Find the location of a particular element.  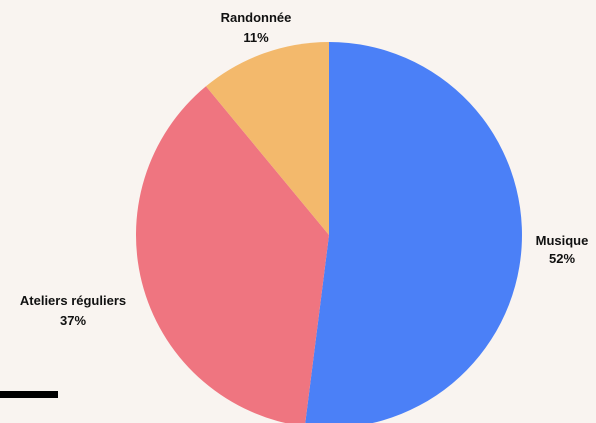

pie-slice-randonnee is located at coordinates (267, 138).